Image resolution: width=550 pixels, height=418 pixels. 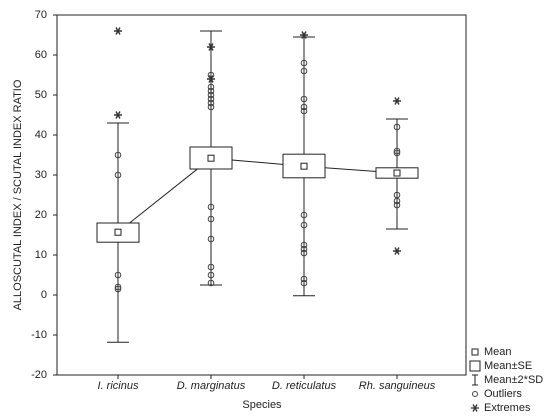 What do you see at coordinates (475, 380) in the screenshot?
I see `legend-sd` at bounding box center [475, 380].